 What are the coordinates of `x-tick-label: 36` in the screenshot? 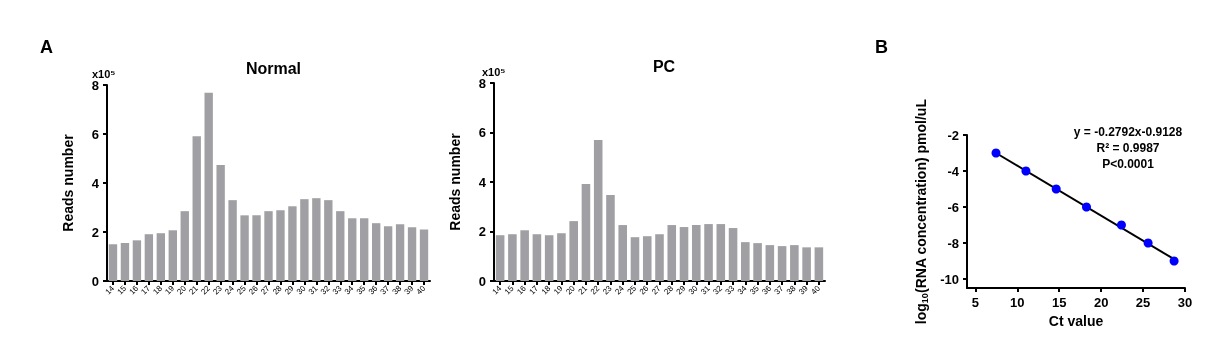 It's located at (767, 290).